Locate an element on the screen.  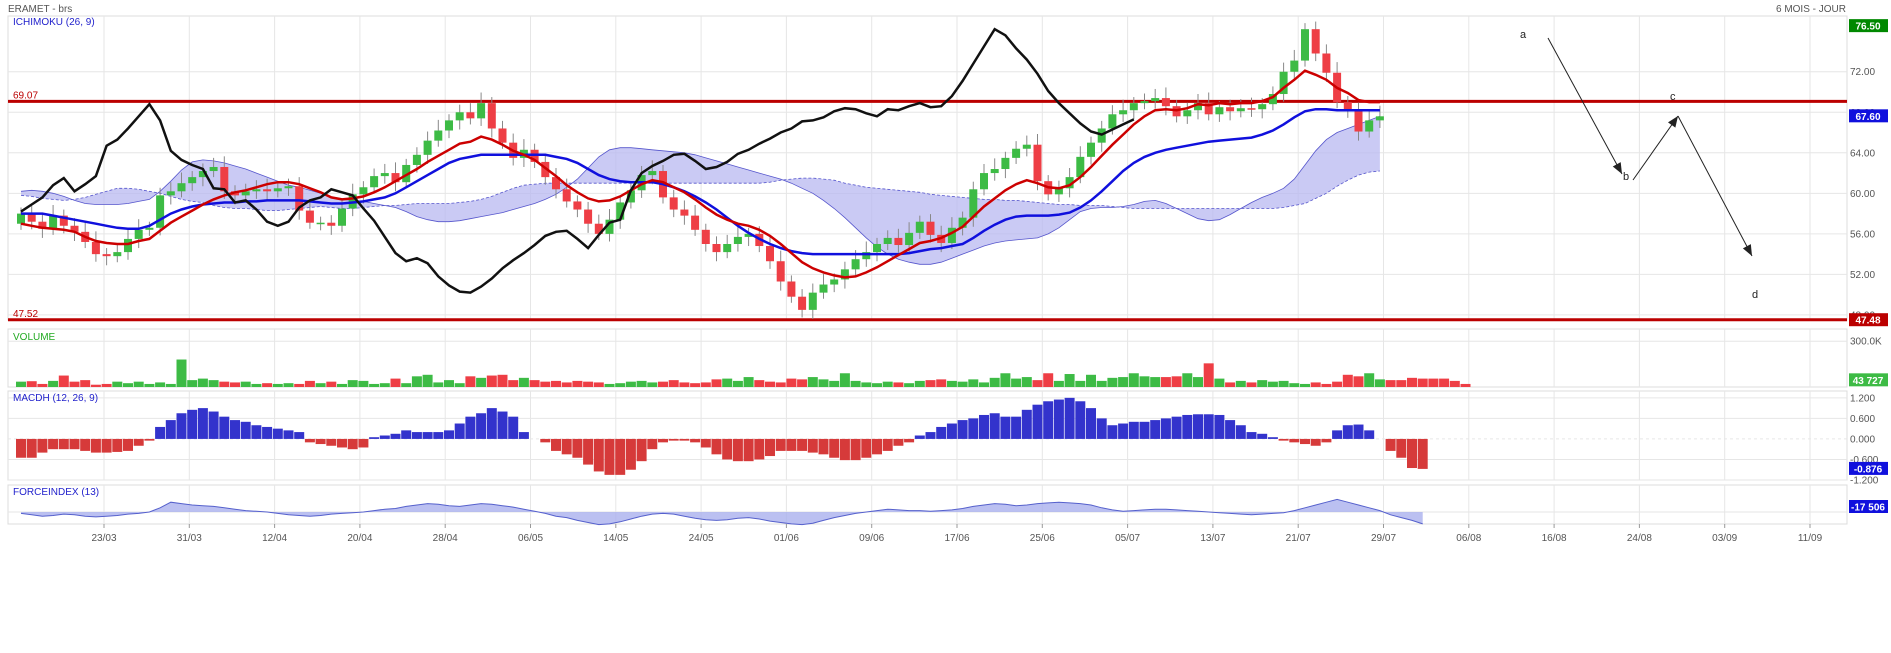
volume-last-badge: 43 727 is located at coordinates (1868, 381).